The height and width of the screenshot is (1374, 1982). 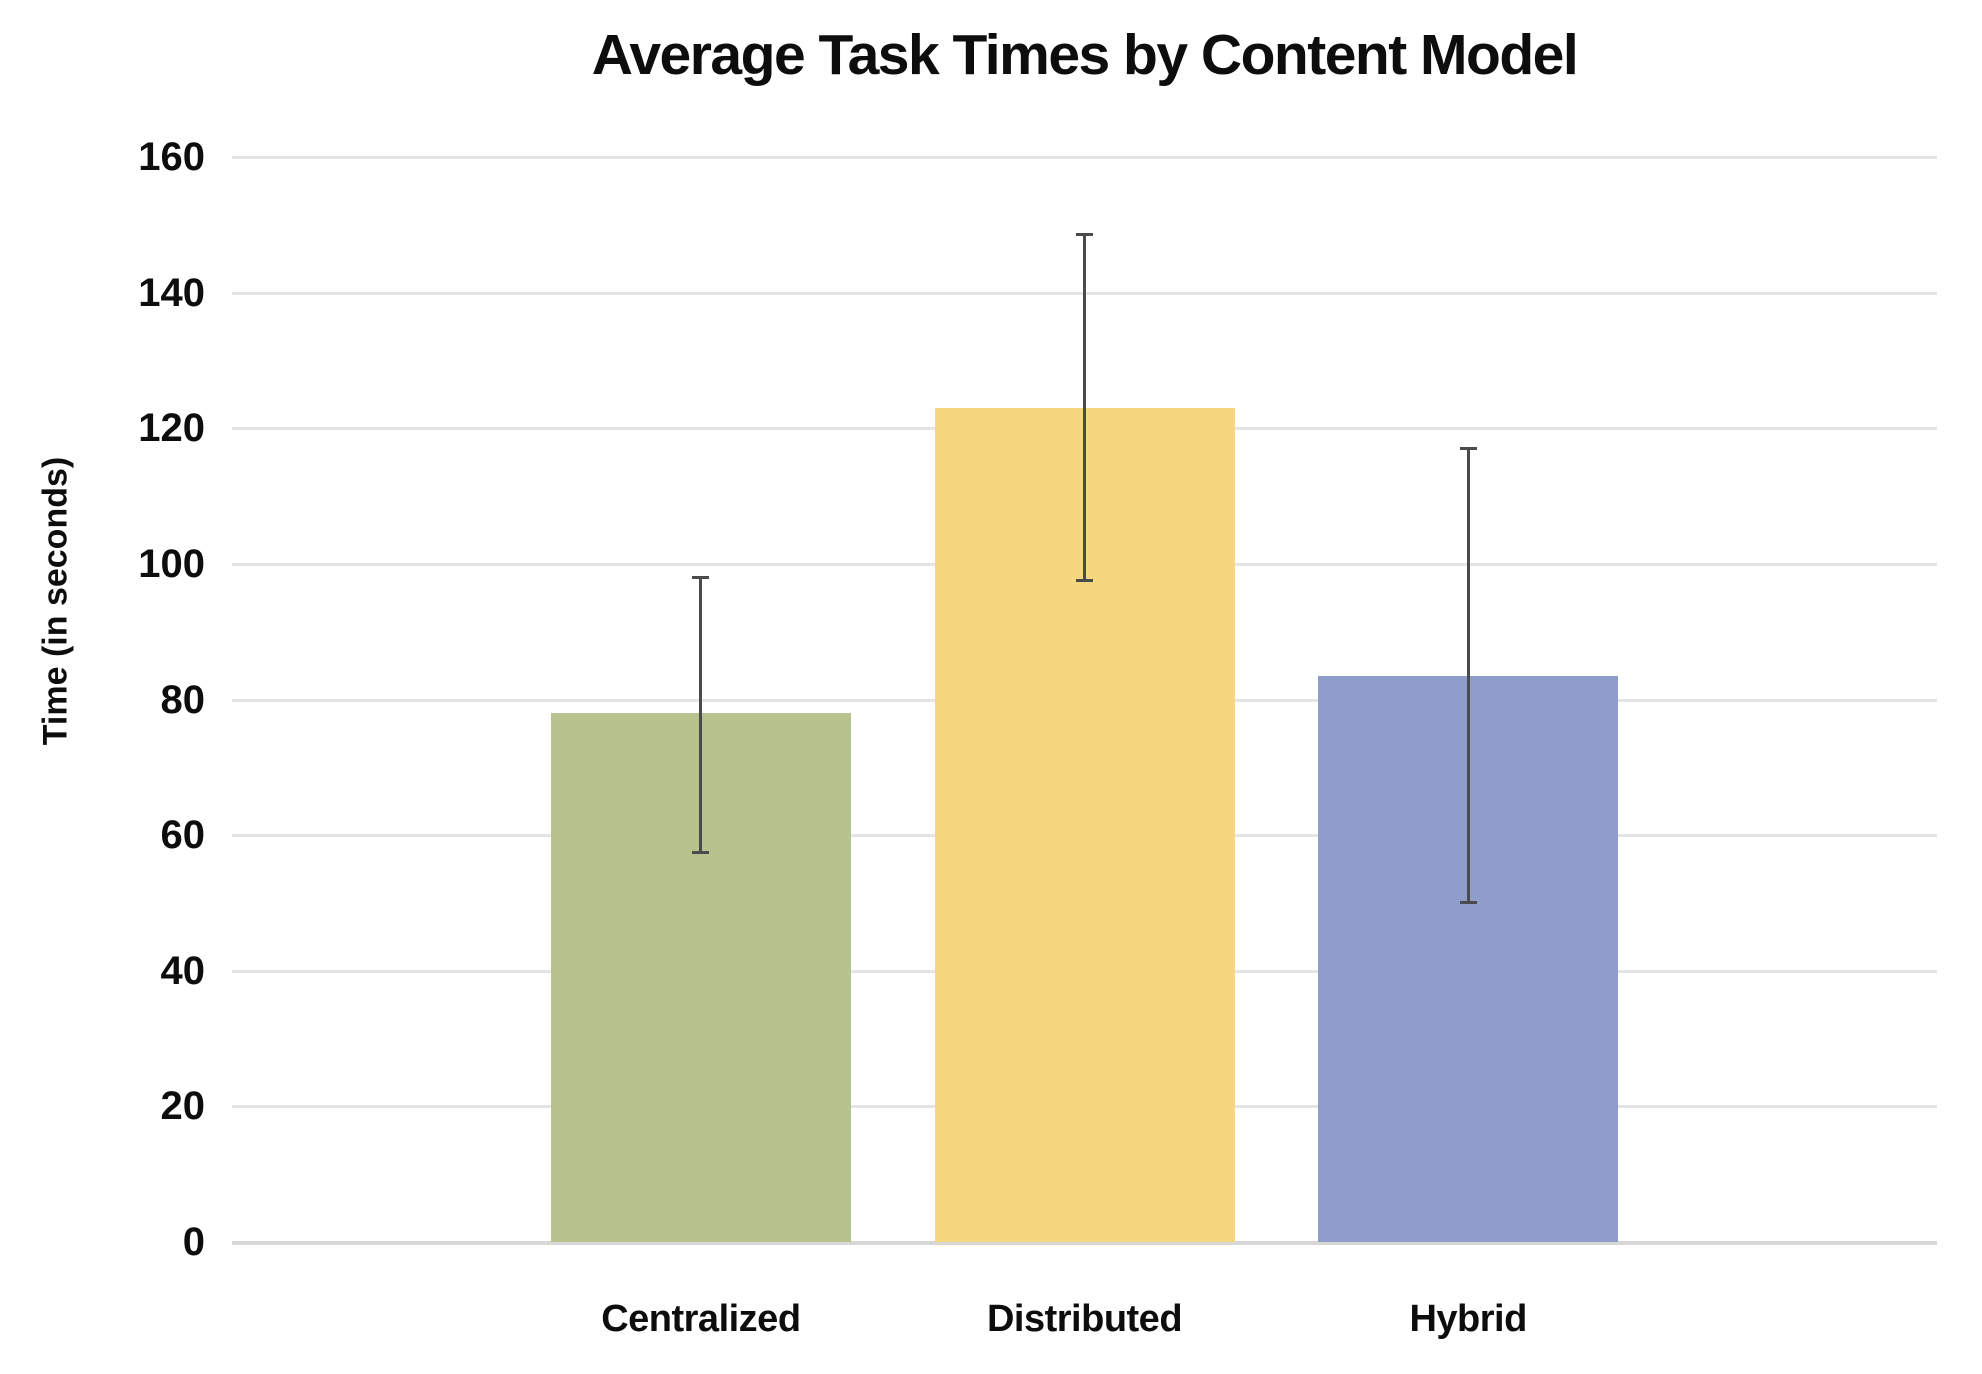 I want to click on y-tick-label: 80, so click(x=183, y=699).